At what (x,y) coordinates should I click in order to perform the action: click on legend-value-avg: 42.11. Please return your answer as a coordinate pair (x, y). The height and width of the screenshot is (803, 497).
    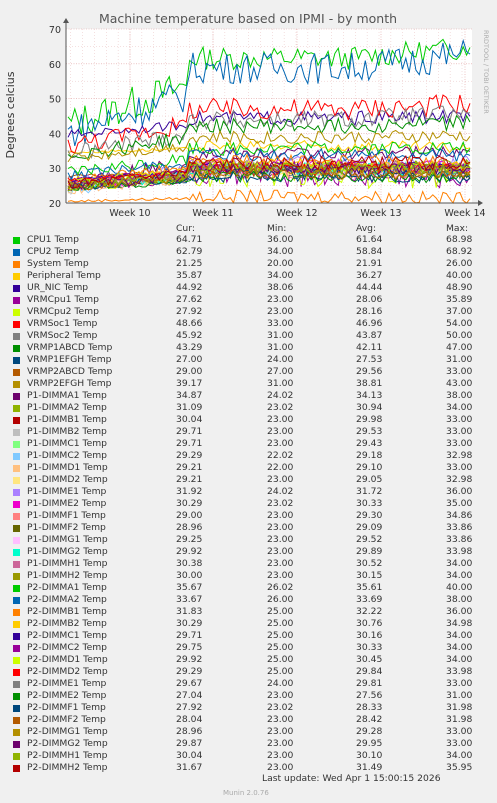
    Looking at the image, I should click on (369, 347).